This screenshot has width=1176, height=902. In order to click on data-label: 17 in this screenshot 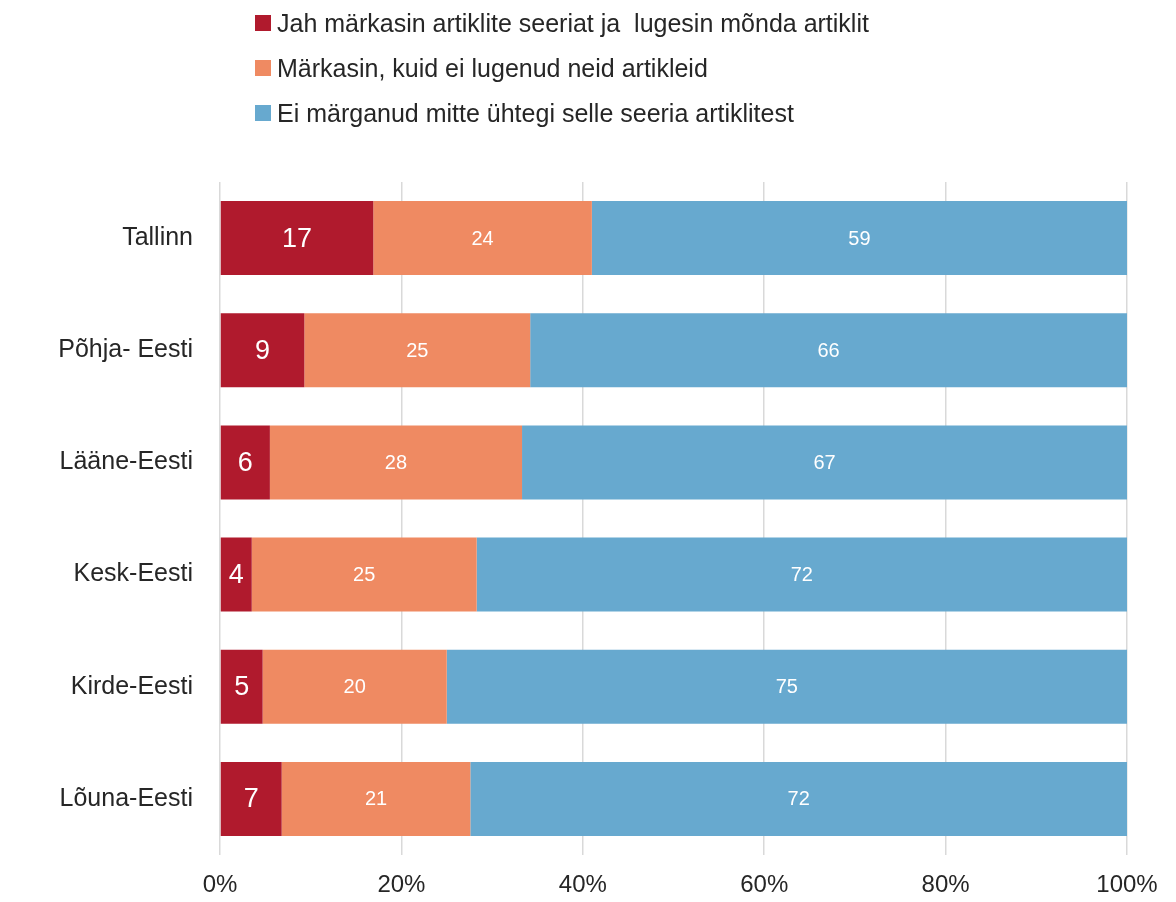, I will do `click(297, 237)`.